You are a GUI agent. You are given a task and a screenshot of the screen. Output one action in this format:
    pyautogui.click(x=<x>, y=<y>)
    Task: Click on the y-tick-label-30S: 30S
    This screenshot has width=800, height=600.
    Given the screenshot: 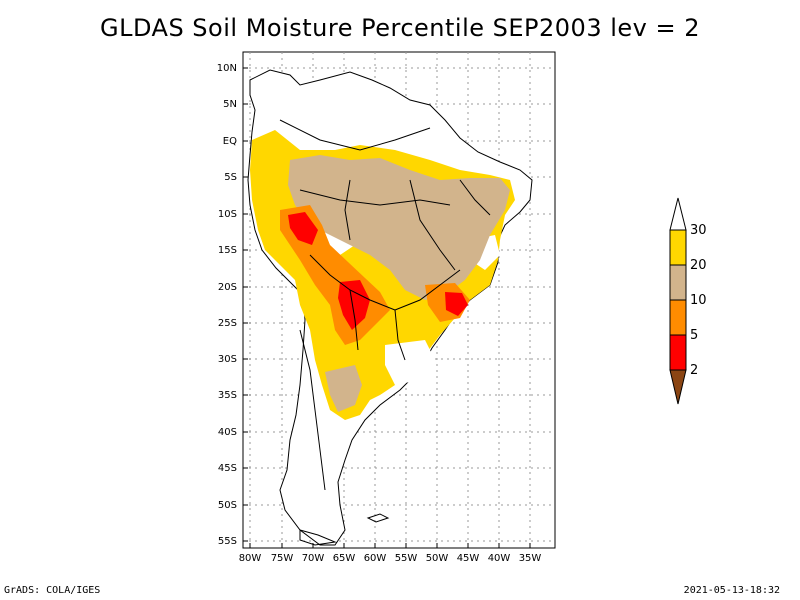 What is the action you would take?
    pyautogui.click(x=227, y=359)
    